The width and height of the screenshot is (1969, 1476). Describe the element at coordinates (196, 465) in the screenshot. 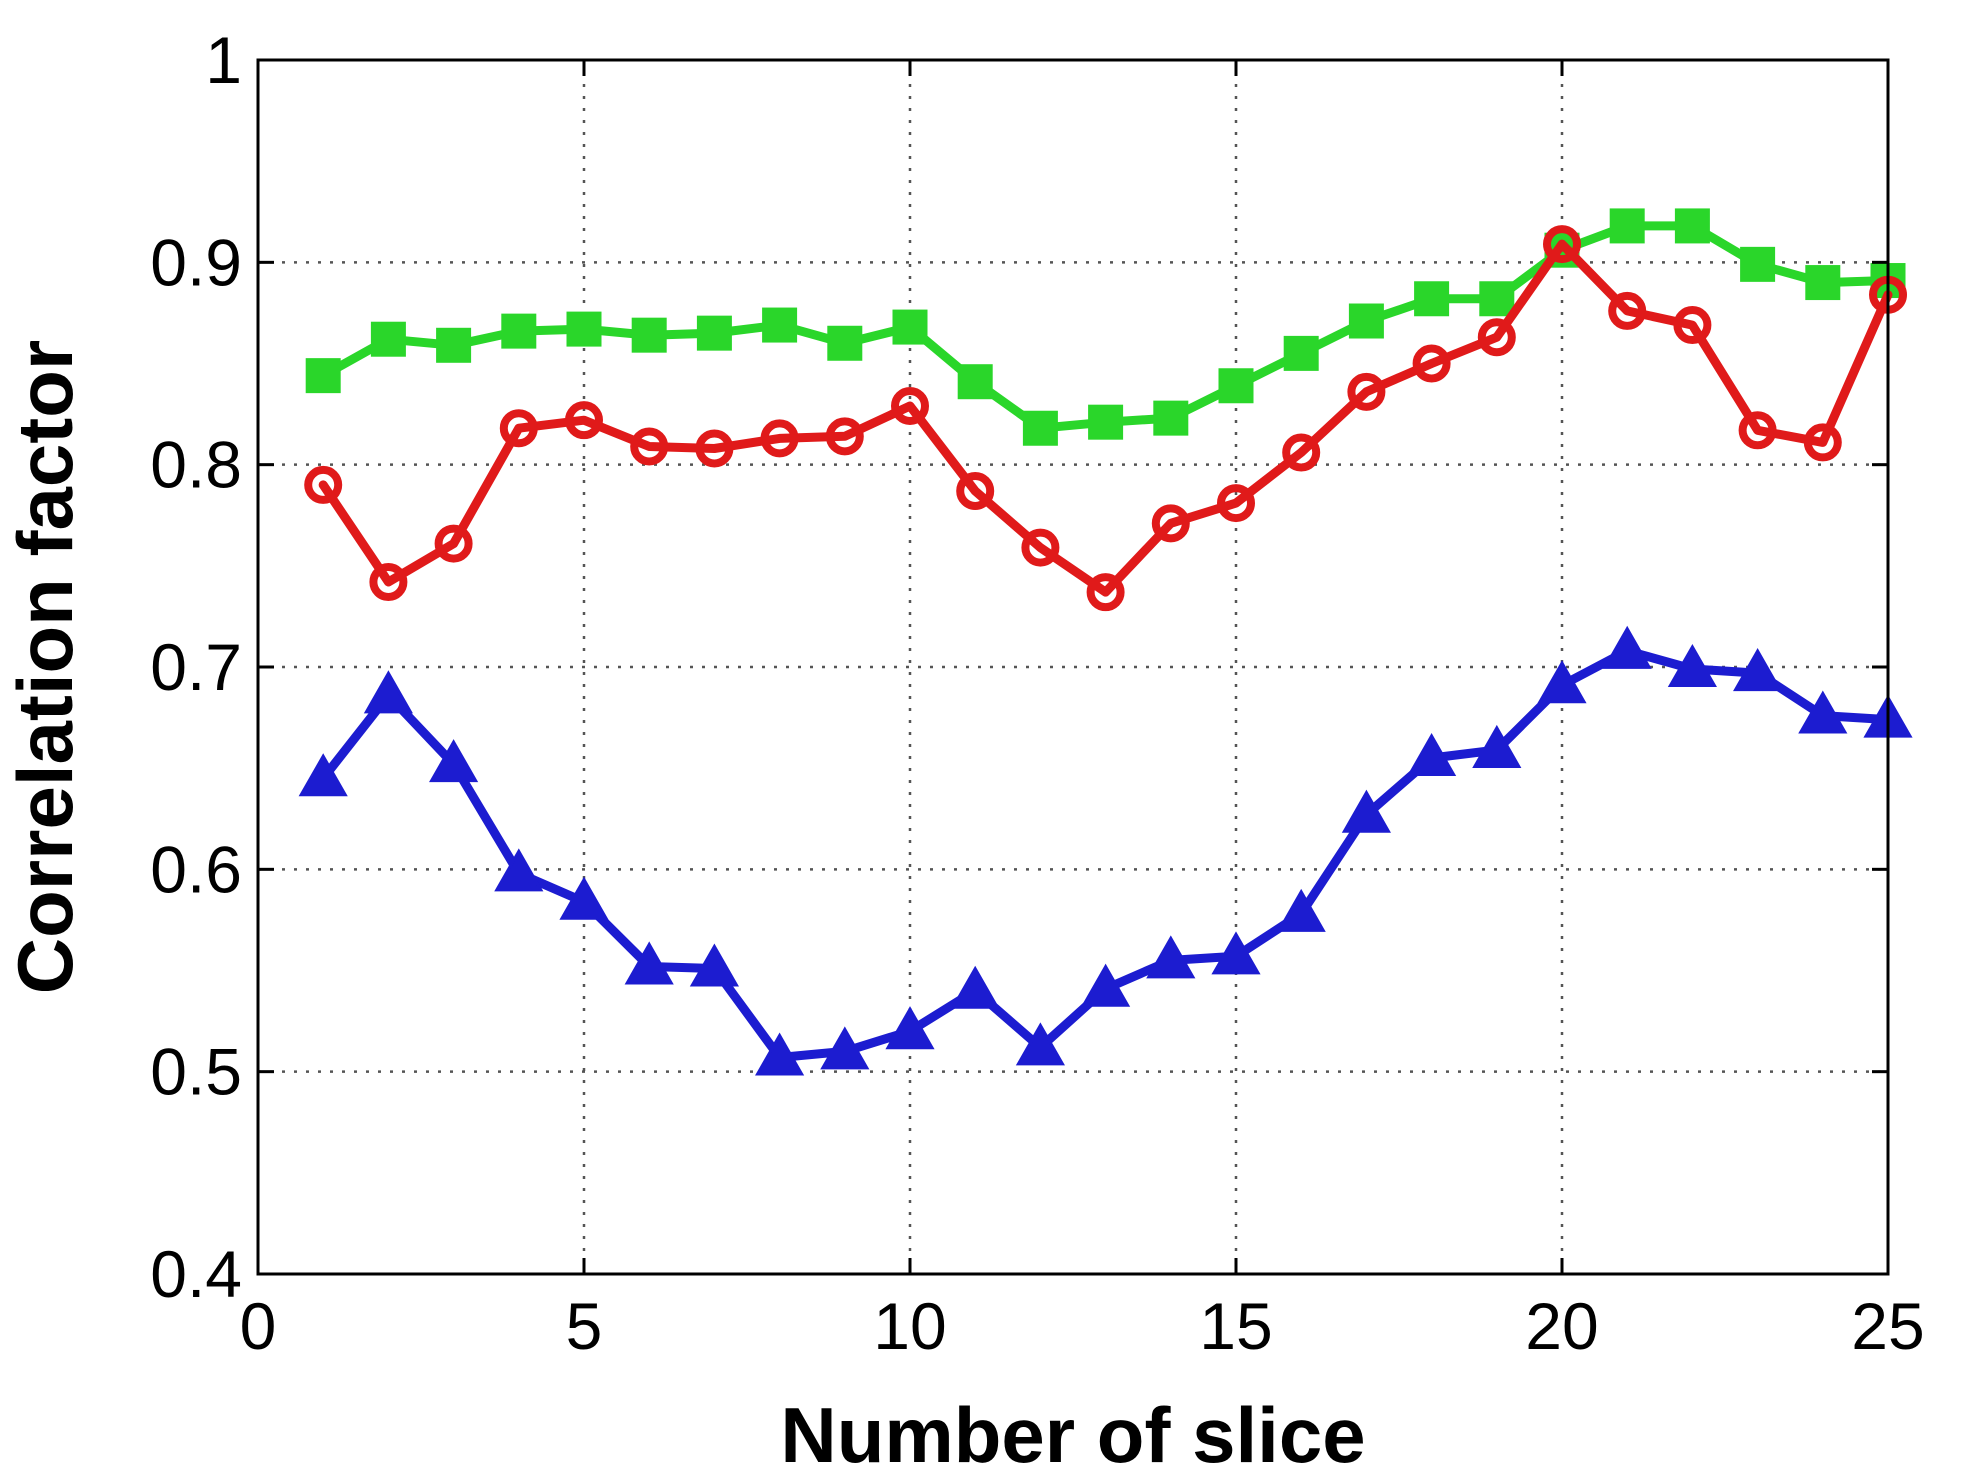

I see `y-tick-label: 0.8` at that location.